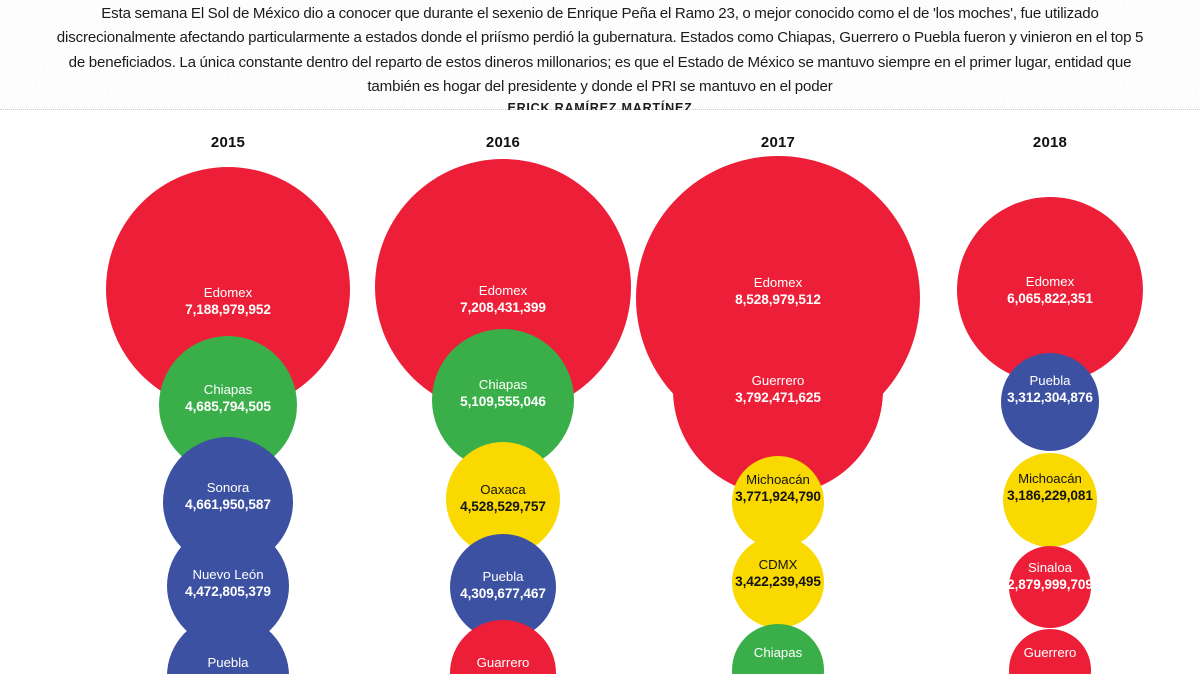 Image resolution: width=1200 pixels, height=674 pixels. I want to click on column-year-label: 2015, so click(228, 142).